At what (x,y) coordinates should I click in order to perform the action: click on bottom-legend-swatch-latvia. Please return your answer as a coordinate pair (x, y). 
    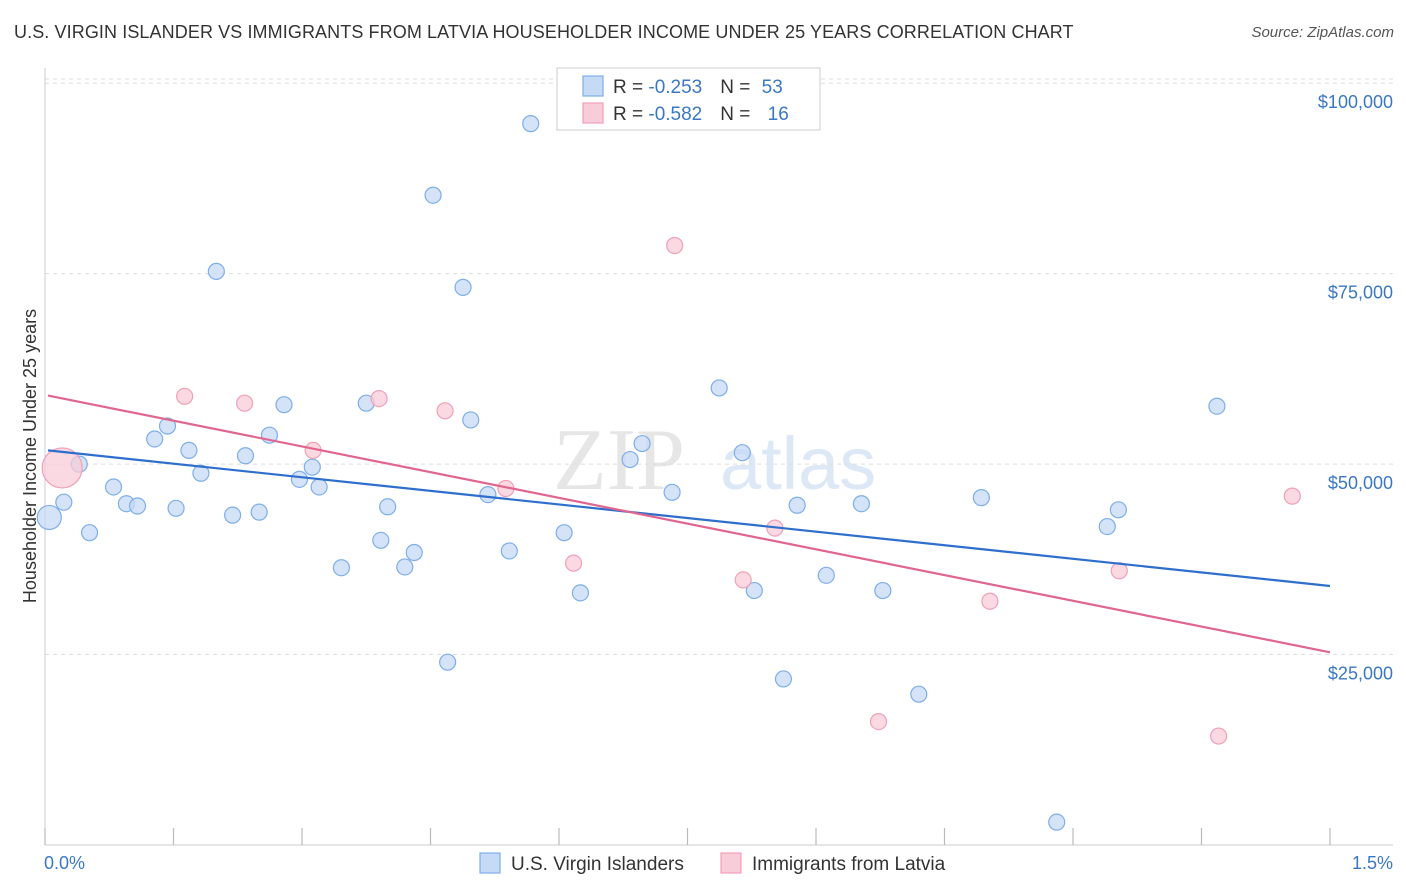
    Looking at the image, I should click on (731, 863).